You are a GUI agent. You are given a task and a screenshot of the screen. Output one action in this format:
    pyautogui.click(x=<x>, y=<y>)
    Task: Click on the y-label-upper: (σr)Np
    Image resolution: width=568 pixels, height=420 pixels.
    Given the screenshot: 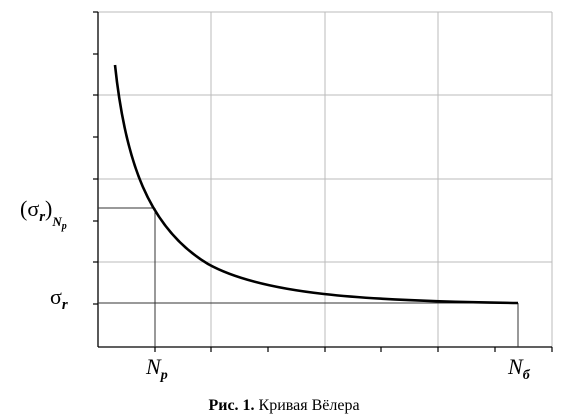 What is the action you would take?
    pyautogui.click(x=43, y=214)
    